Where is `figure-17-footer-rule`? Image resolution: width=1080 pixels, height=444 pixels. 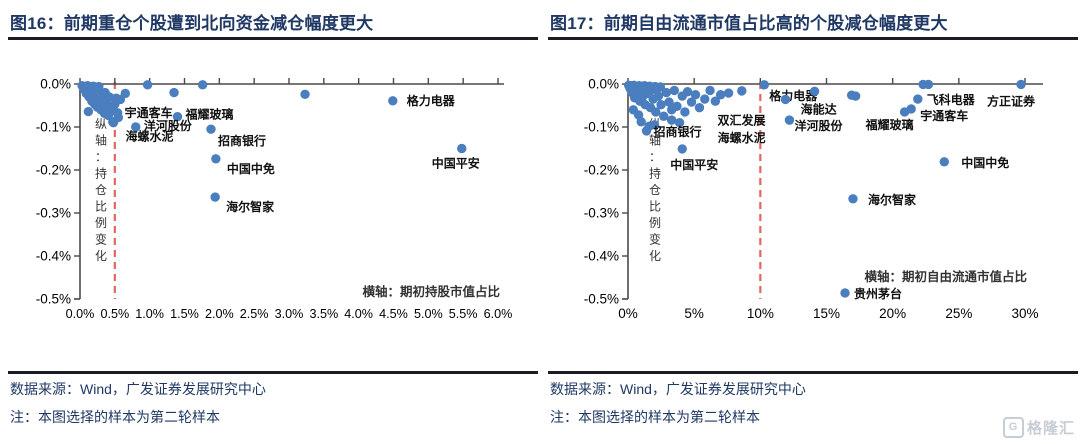 figure-17-footer-rule is located at coordinates (813, 372).